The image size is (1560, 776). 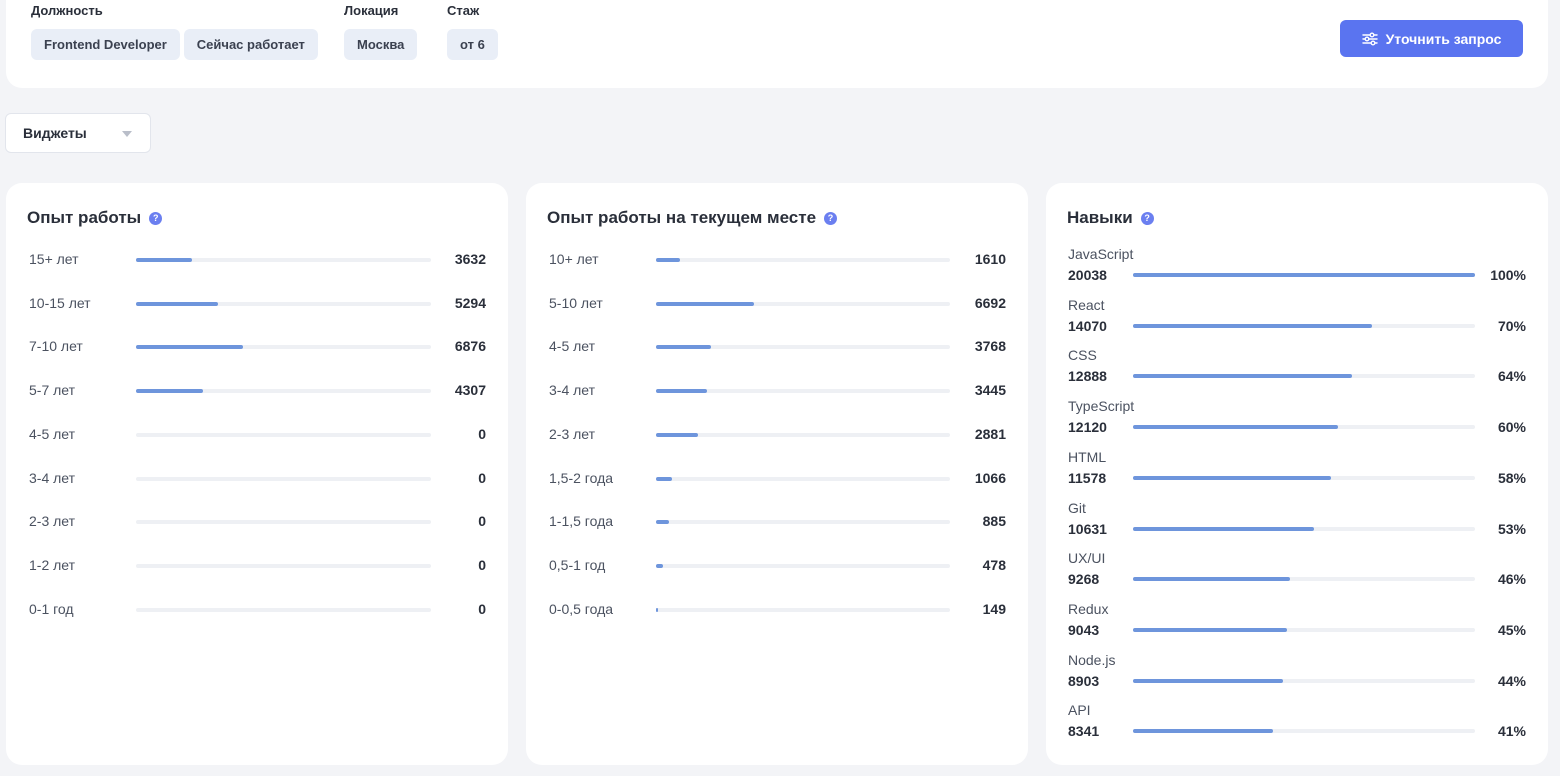 What do you see at coordinates (1092, 659) in the screenshot?
I see `skill-name: Node.js` at bounding box center [1092, 659].